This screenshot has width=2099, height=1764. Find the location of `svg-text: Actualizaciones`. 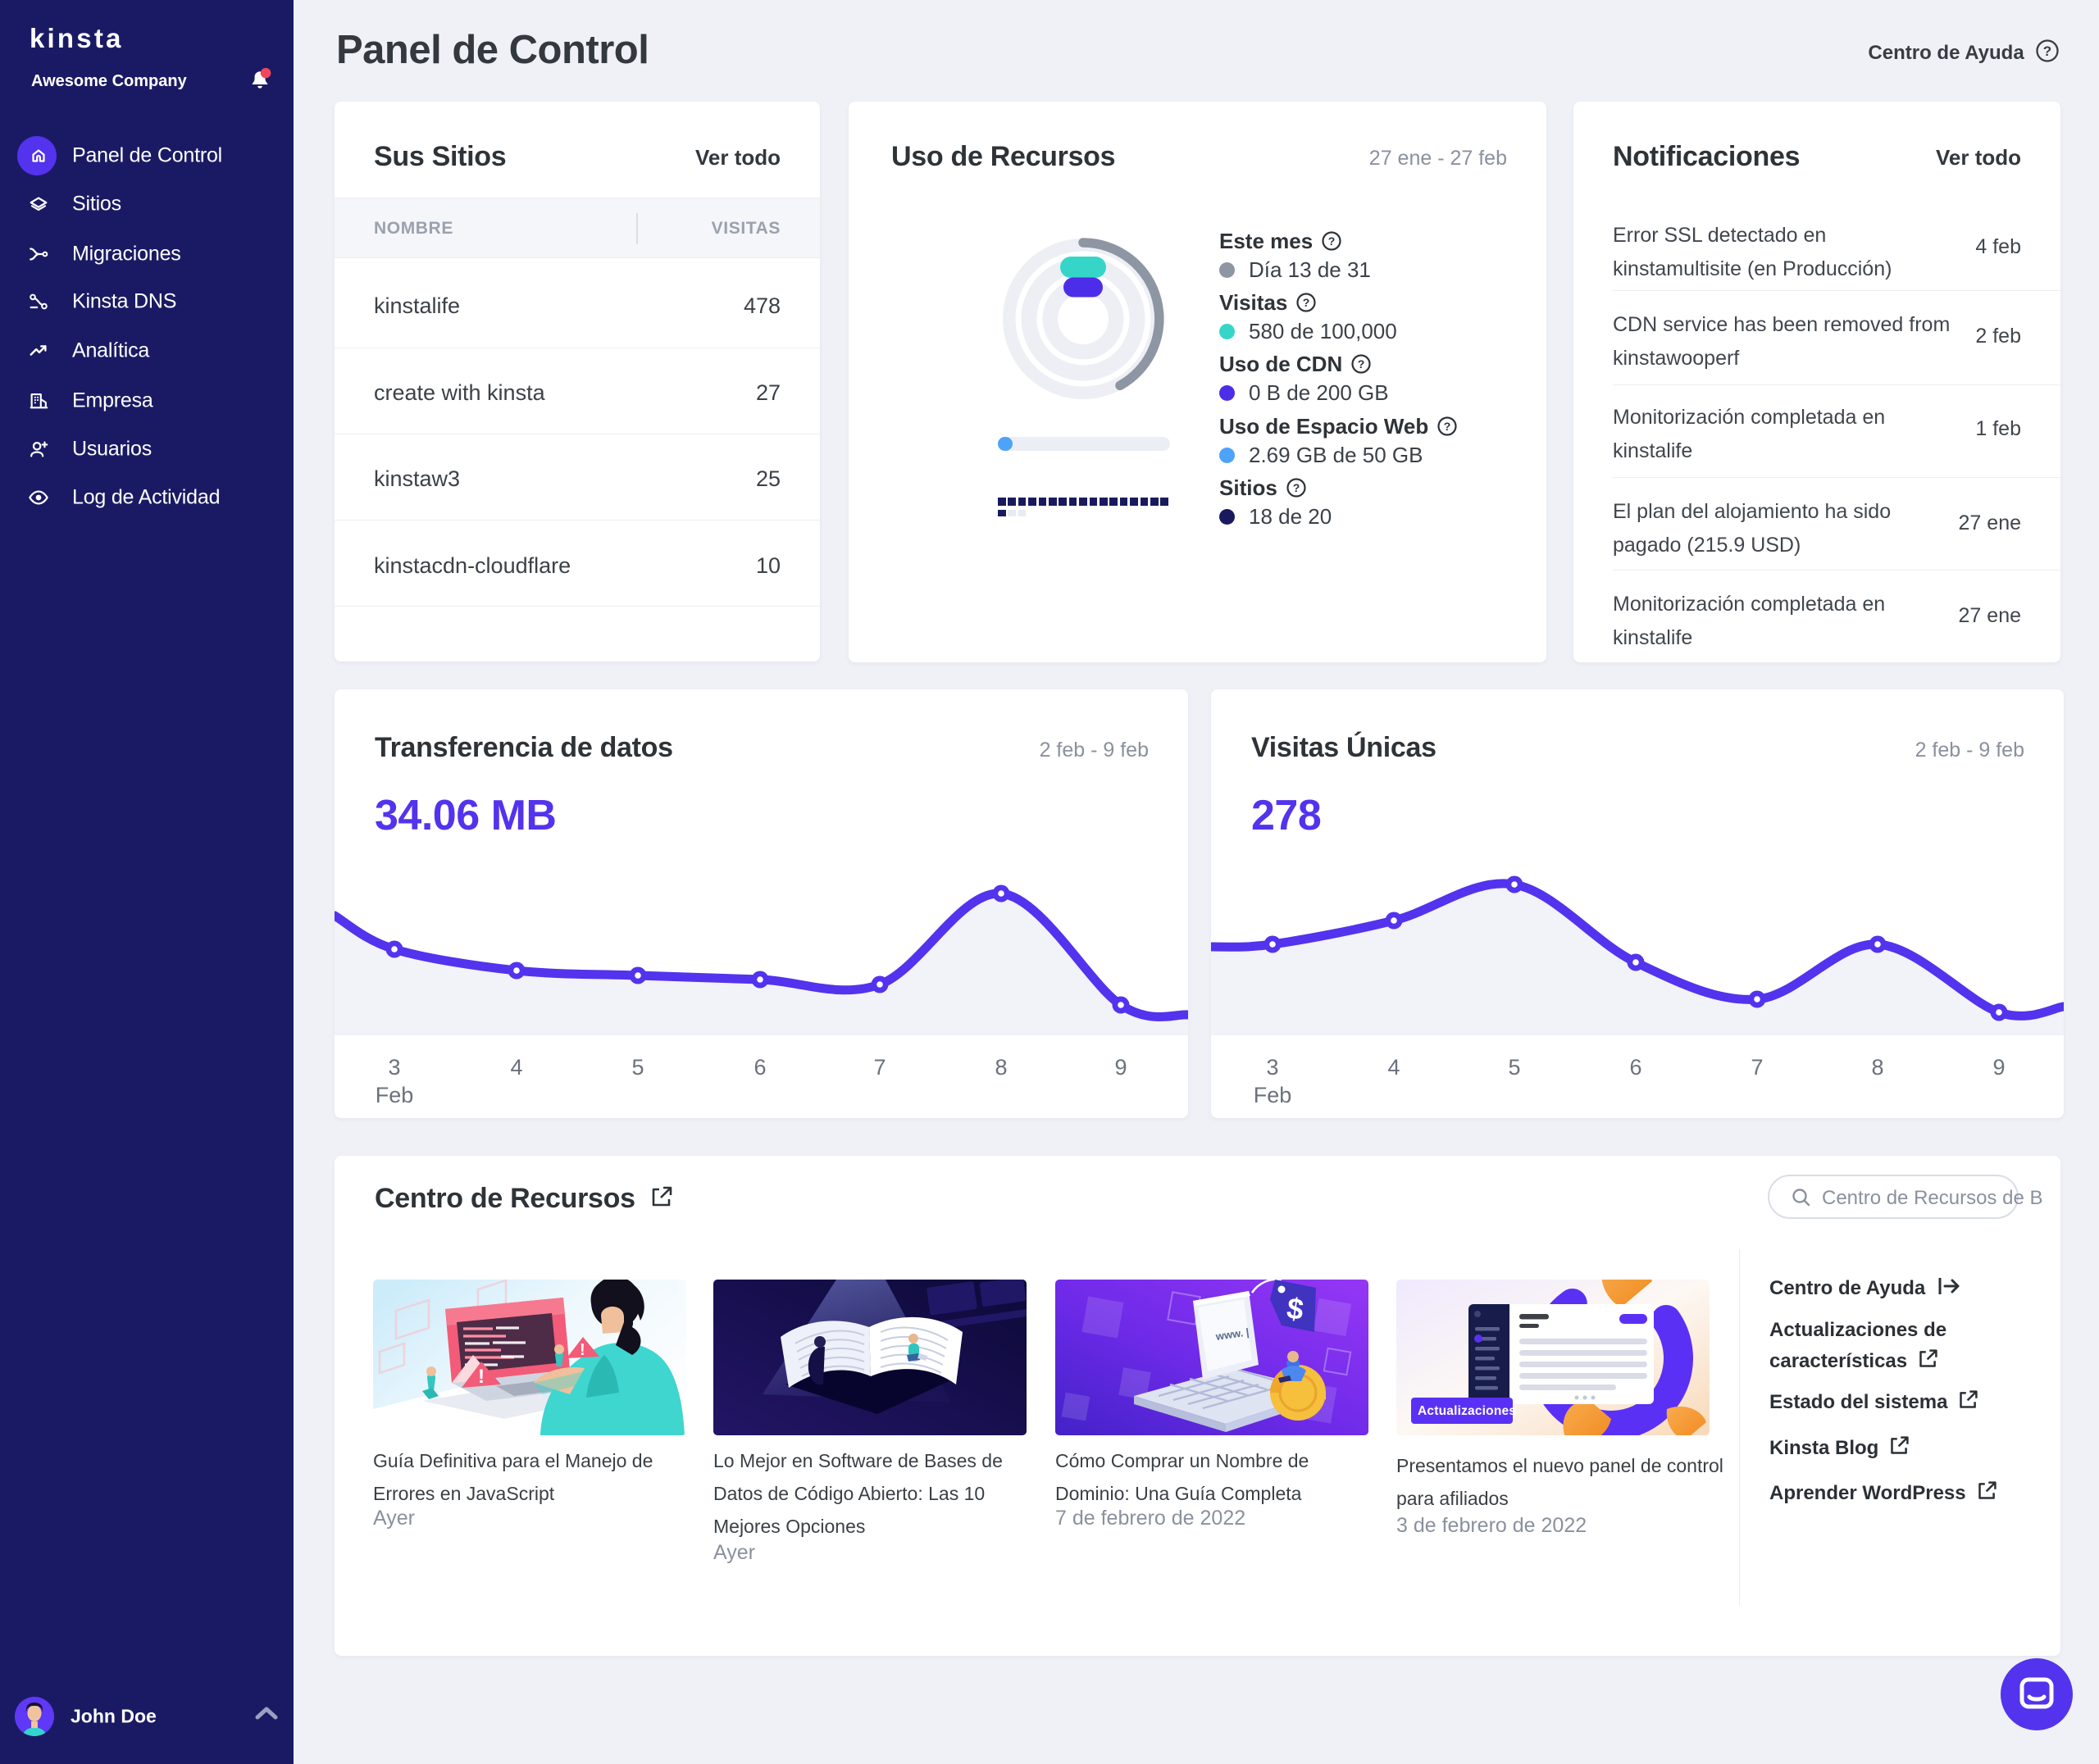

svg-text: Actualizaciones is located at coordinates (1467, 1411).